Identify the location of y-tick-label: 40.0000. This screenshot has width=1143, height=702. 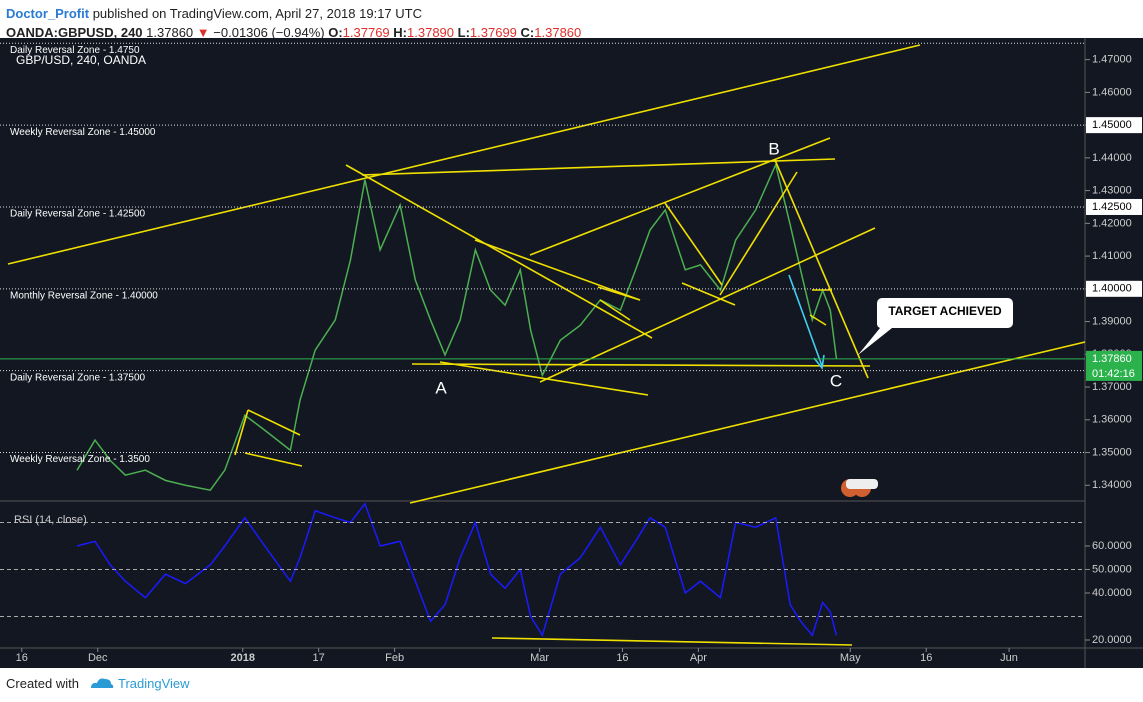
(1112, 593).